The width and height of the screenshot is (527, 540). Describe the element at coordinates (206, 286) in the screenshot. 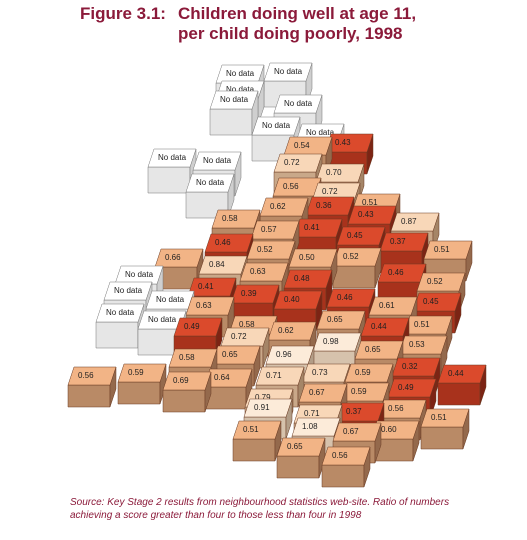

I see `cell-label: 0.41` at that location.